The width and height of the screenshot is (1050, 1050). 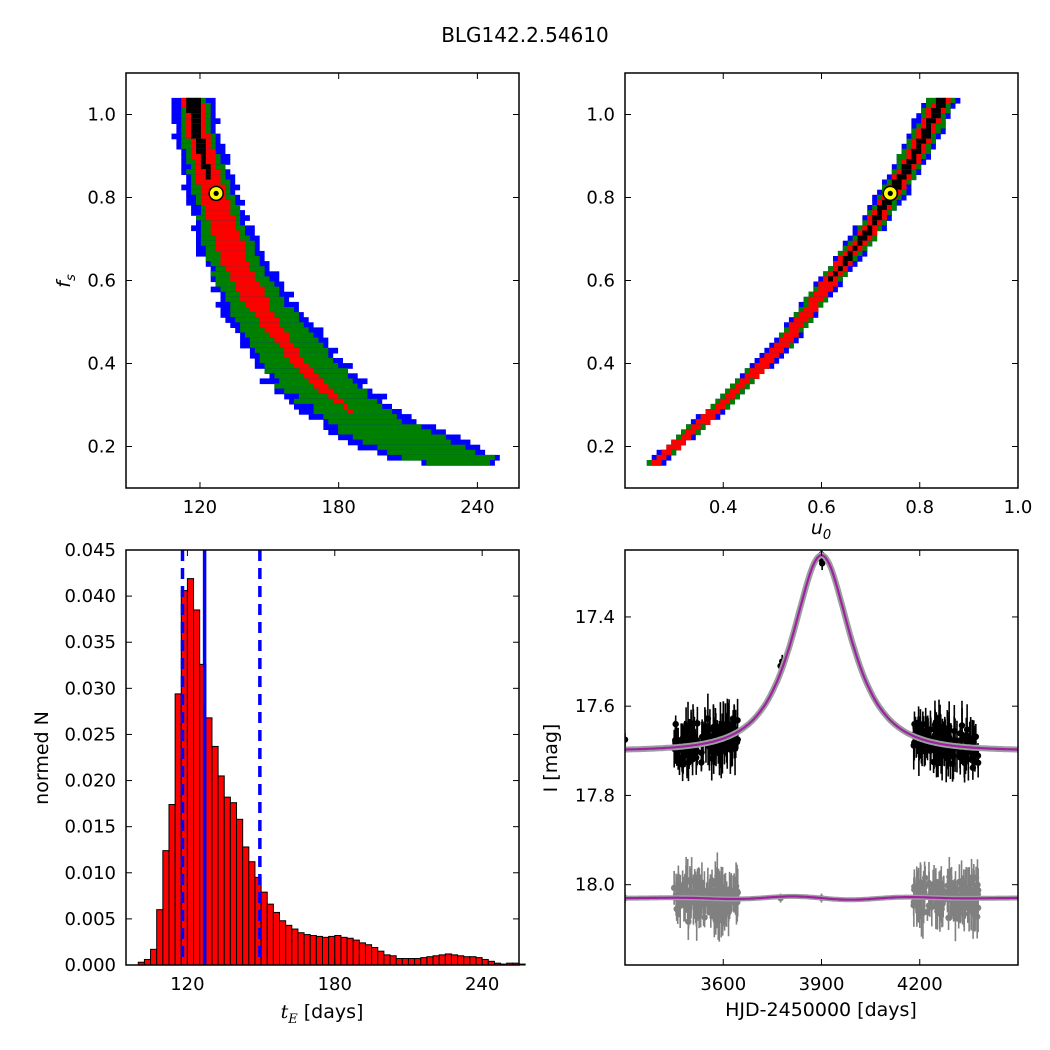 What do you see at coordinates (335, 281) in the screenshot?
I see `tE-fs-heatmap-cells` at bounding box center [335, 281].